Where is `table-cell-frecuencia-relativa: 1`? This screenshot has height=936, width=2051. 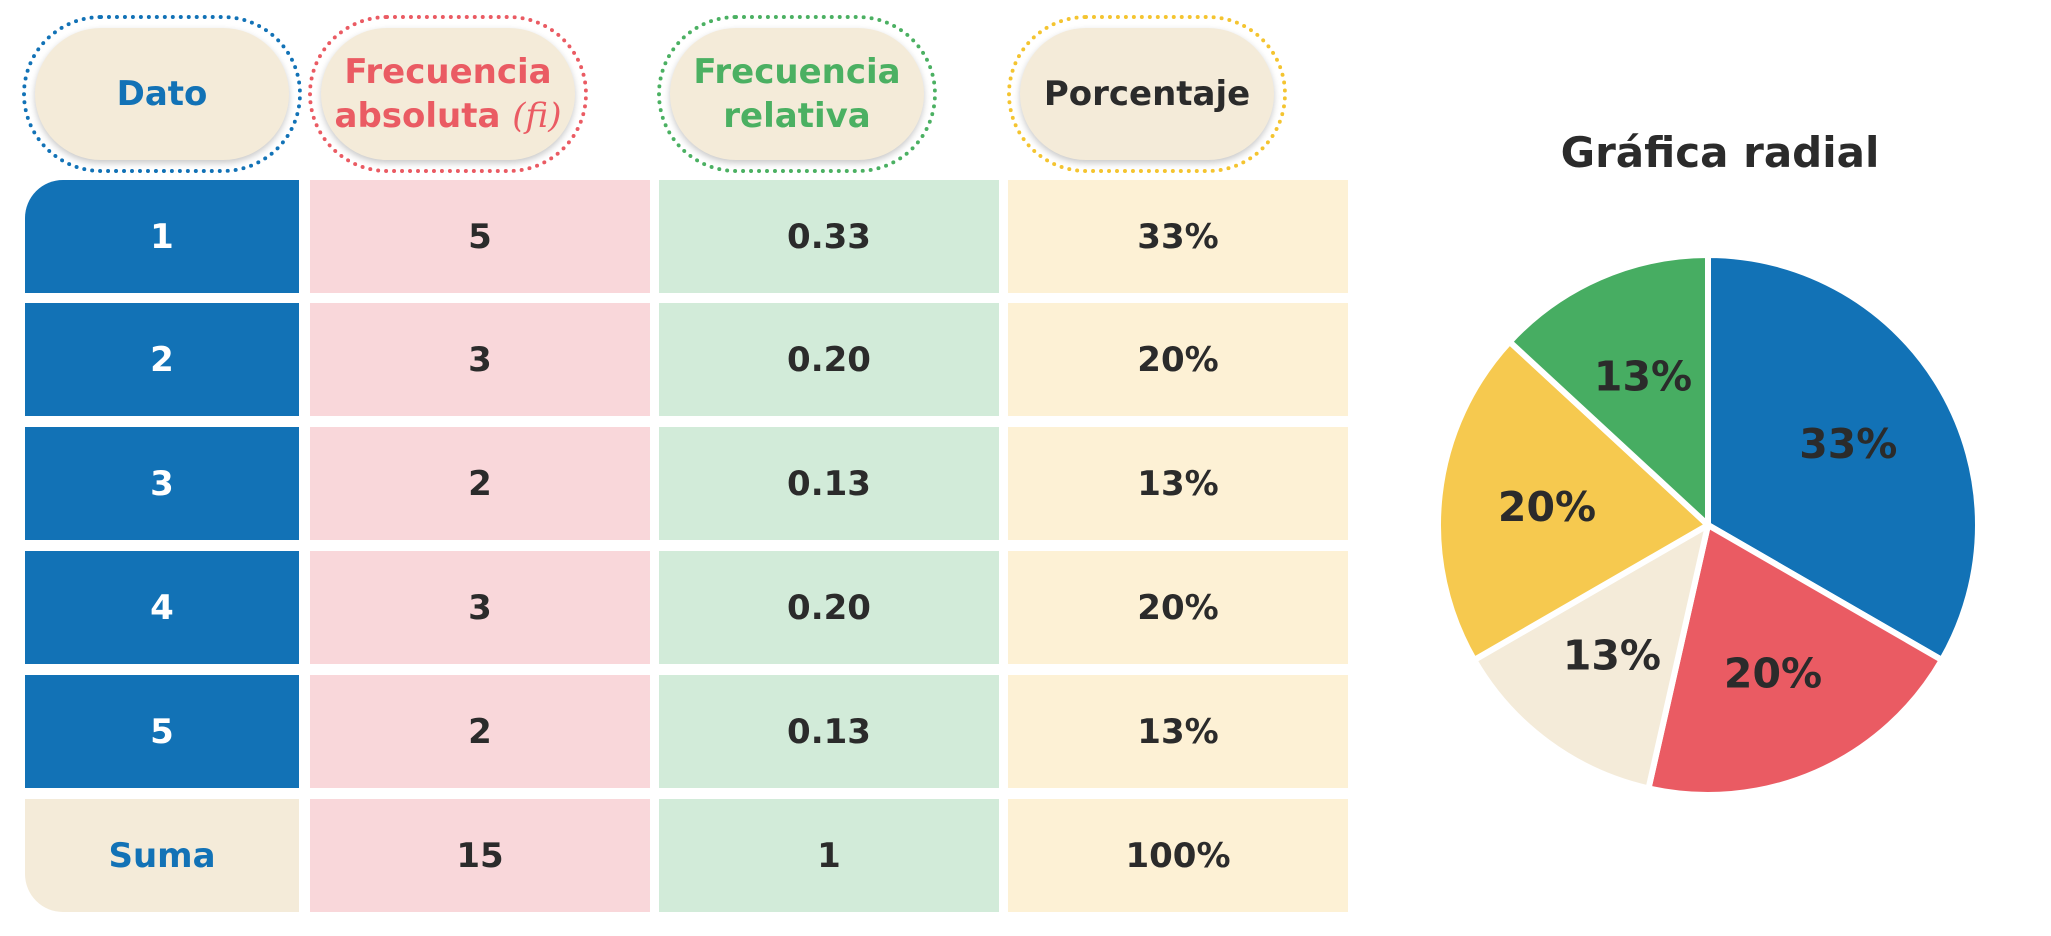 table-cell-frecuencia-relativa: 1 is located at coordinates (829, 855).